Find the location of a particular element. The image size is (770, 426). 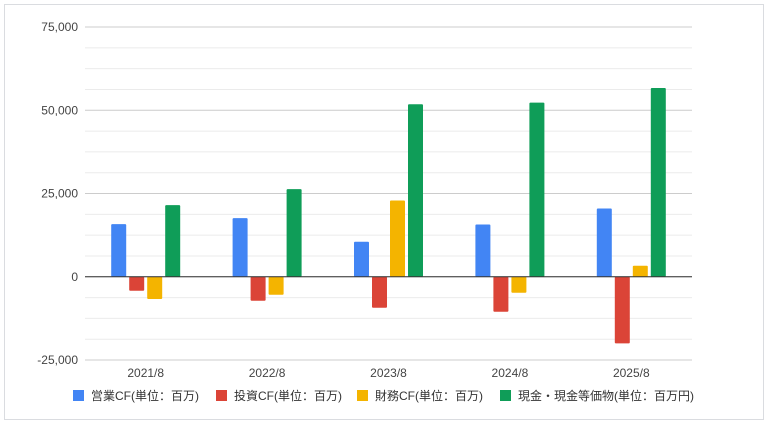

x-tick-label: 2025/8 is located at coordinates (631, 373).